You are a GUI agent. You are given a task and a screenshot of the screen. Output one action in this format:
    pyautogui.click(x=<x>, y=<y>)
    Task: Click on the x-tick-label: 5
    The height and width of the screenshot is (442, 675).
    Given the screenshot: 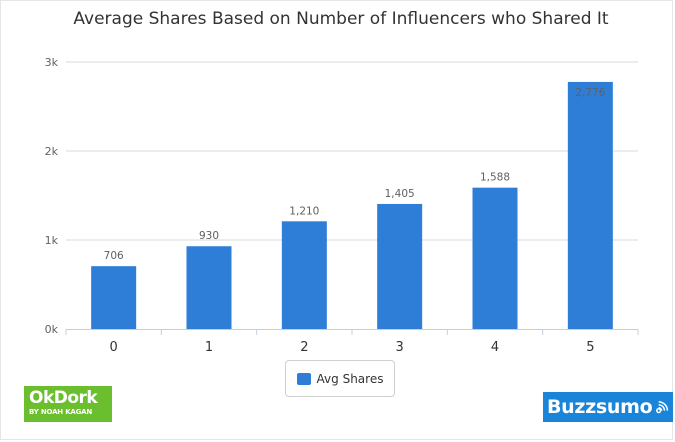 What is the action you would take?
    pyautogui.click(x=590, y=347)
    